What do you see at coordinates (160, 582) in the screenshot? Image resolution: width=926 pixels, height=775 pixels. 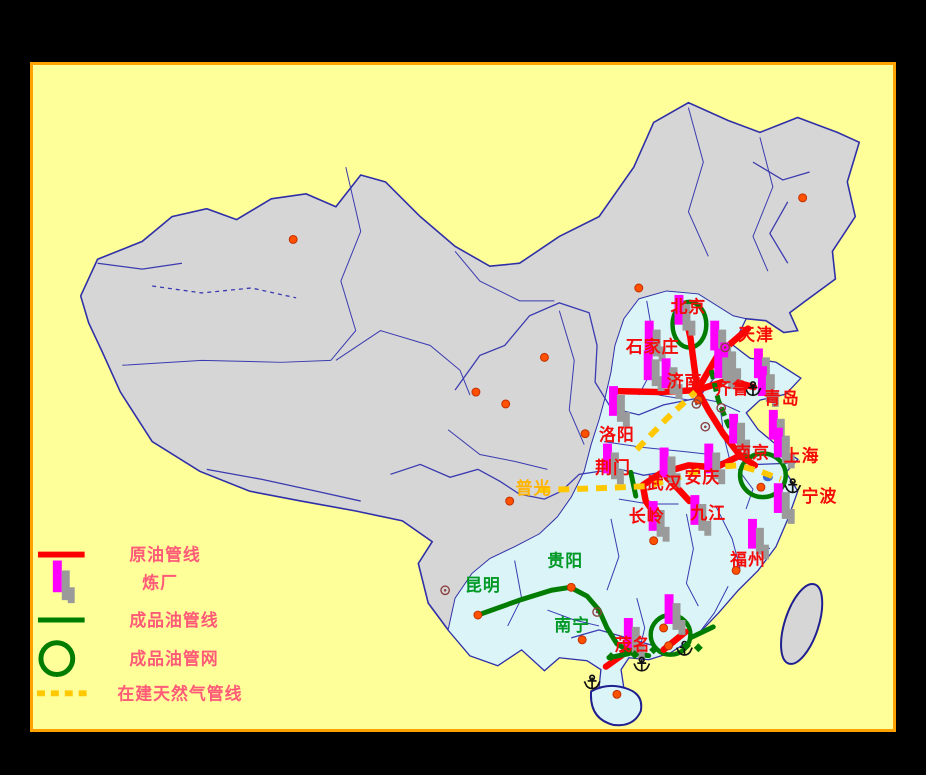 I see `legend-label-refinery: 炼厂` at bounding box center [160, 582].